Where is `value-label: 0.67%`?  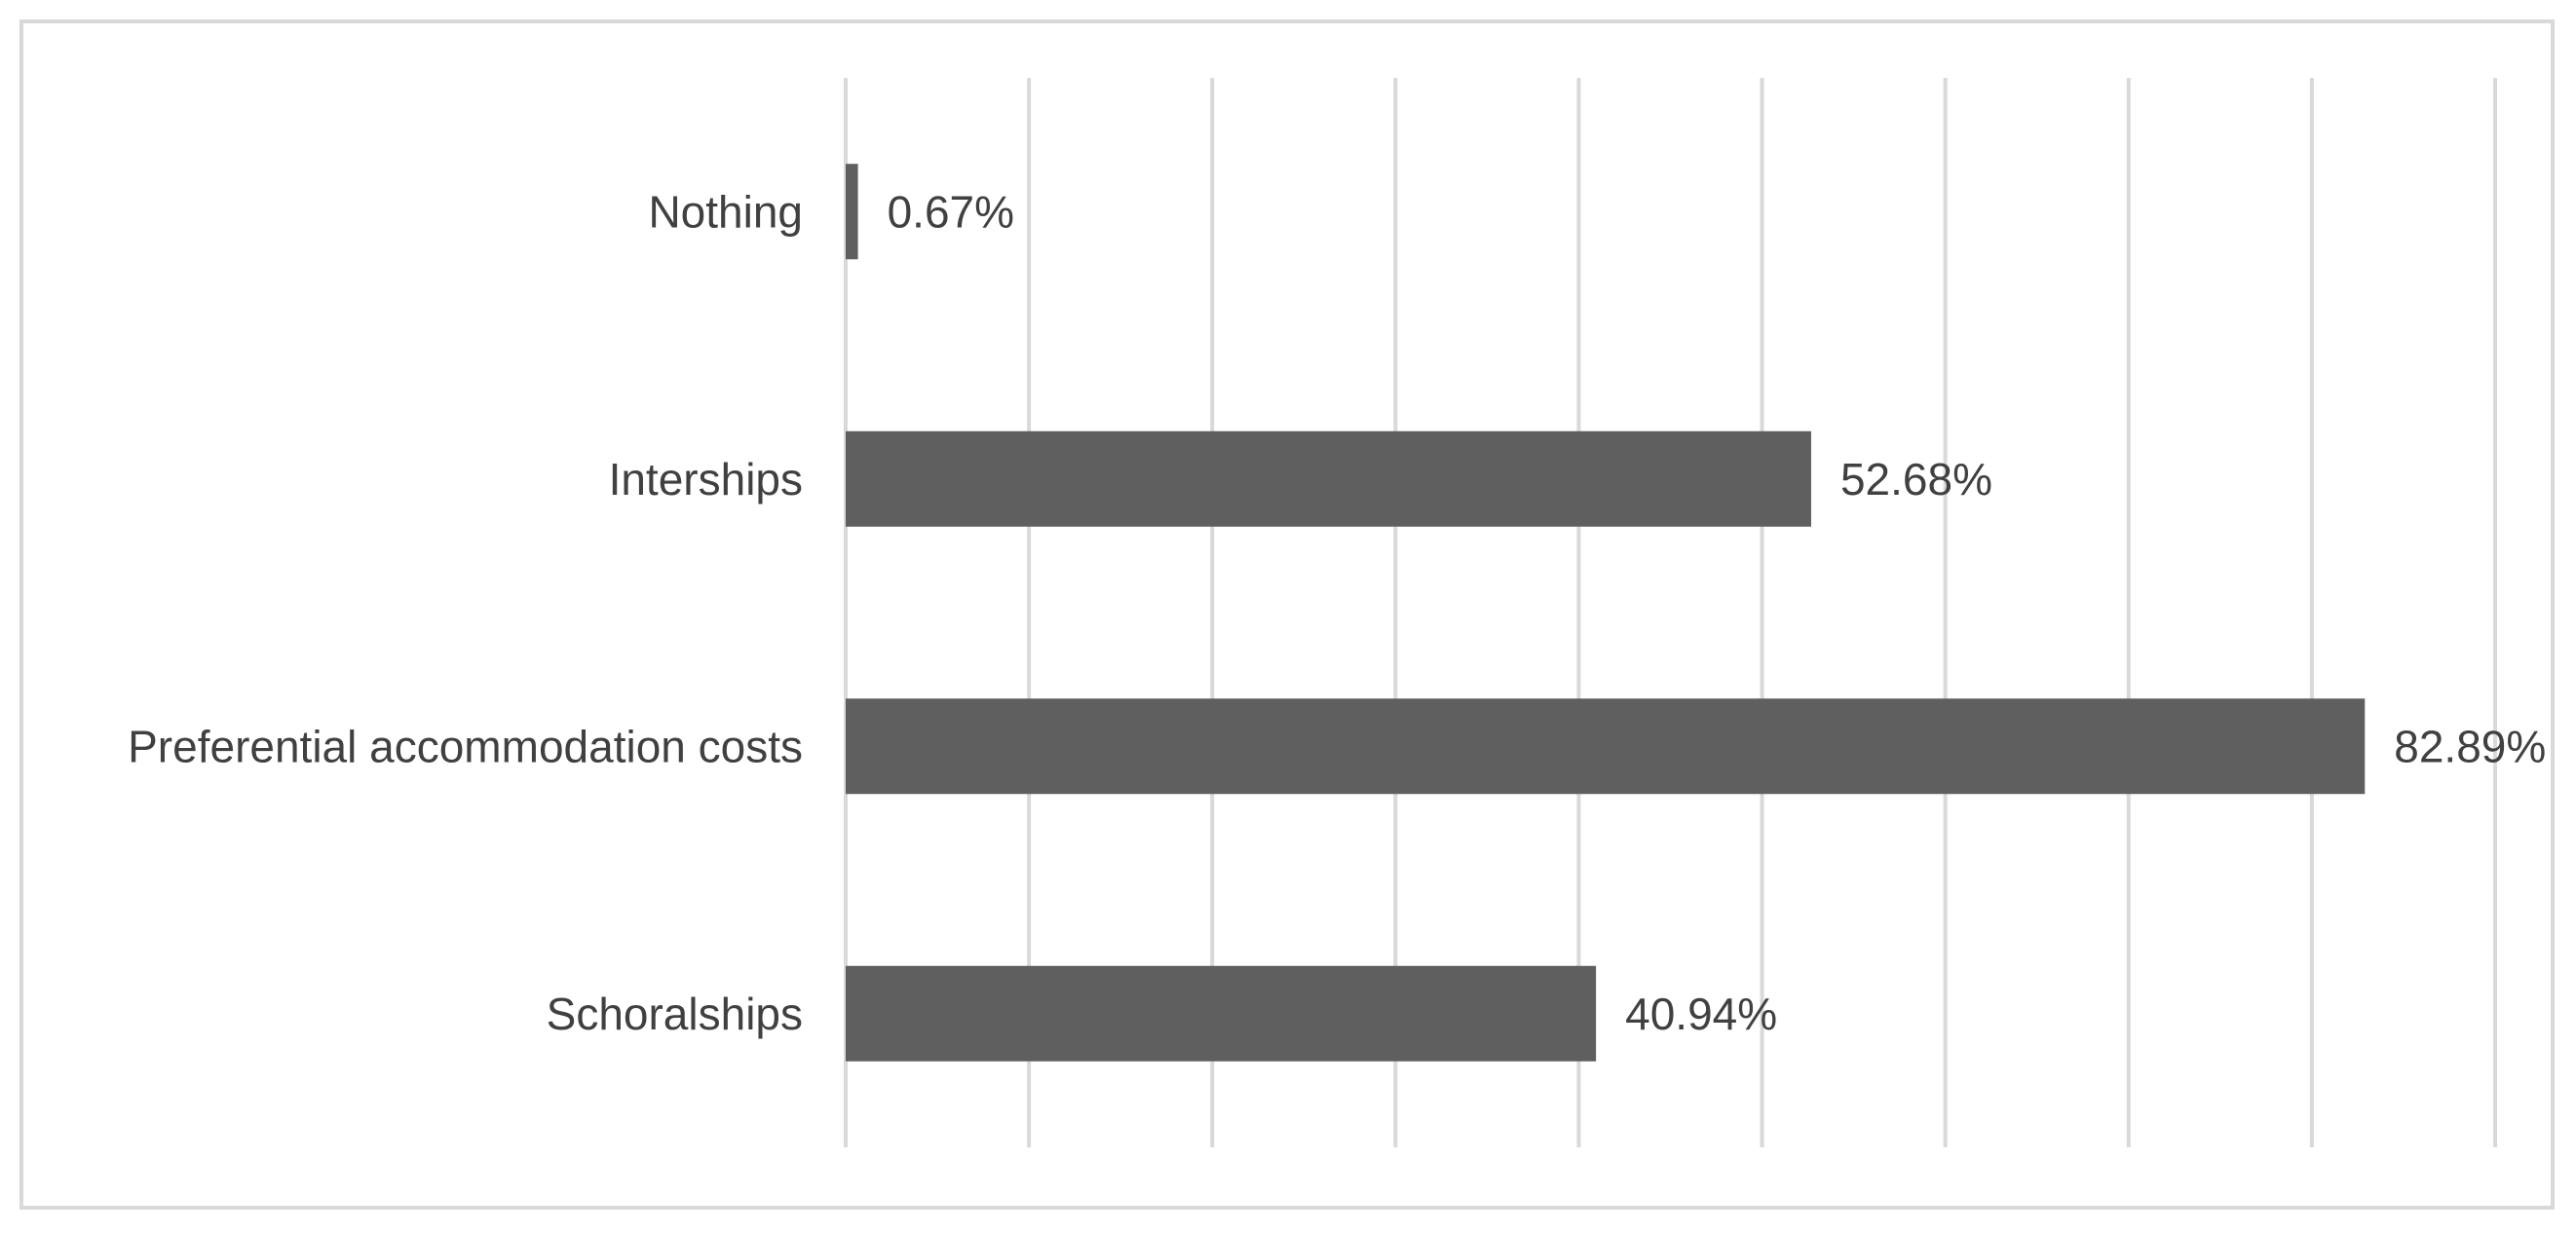 value-label: 0.67% is located at coordinates (951, 212).